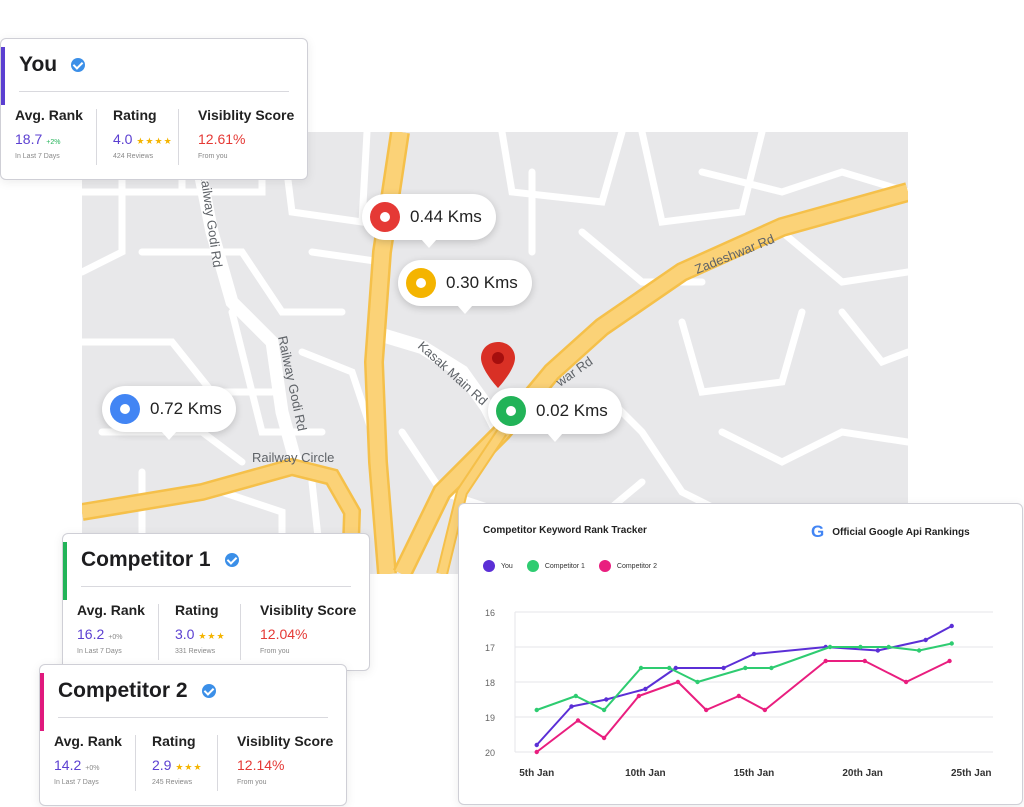 This screenshot has height=807, width=1024. I want to click on legend-item-you: You, so click(498, 566).